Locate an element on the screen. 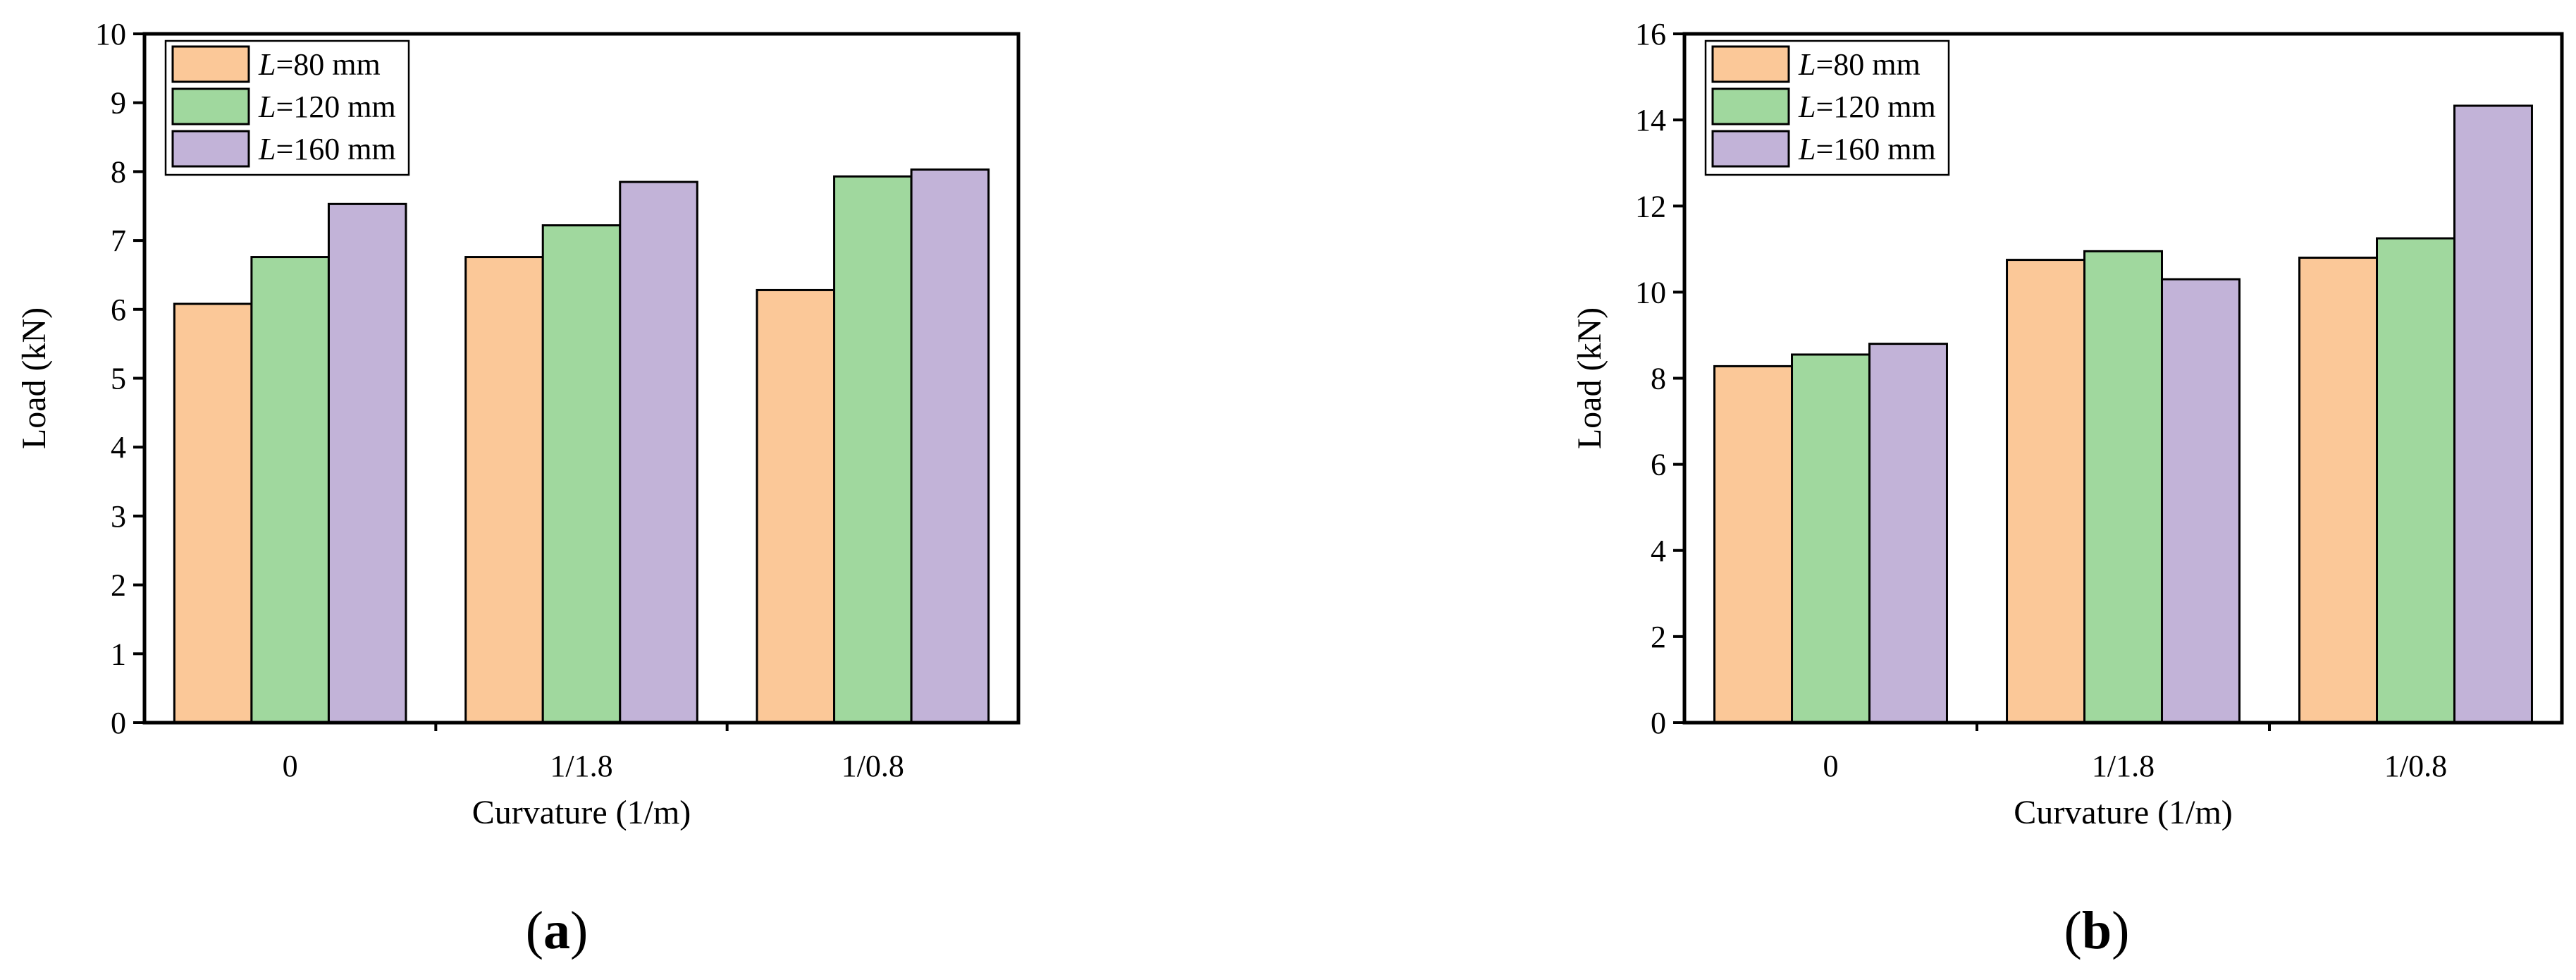 This screenshot has width=2576, height=980. panel-label: (b) is located at coordinates (2097, 930).